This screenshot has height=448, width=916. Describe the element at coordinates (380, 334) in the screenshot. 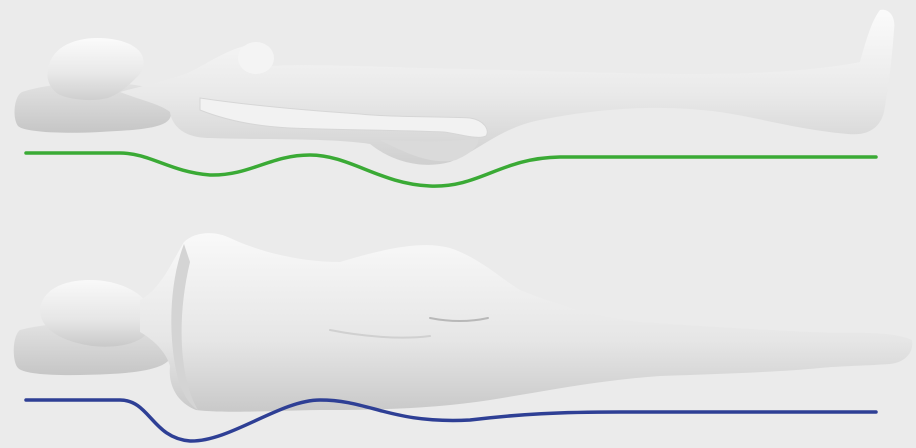

I see `spine-line-bottom` at that location.